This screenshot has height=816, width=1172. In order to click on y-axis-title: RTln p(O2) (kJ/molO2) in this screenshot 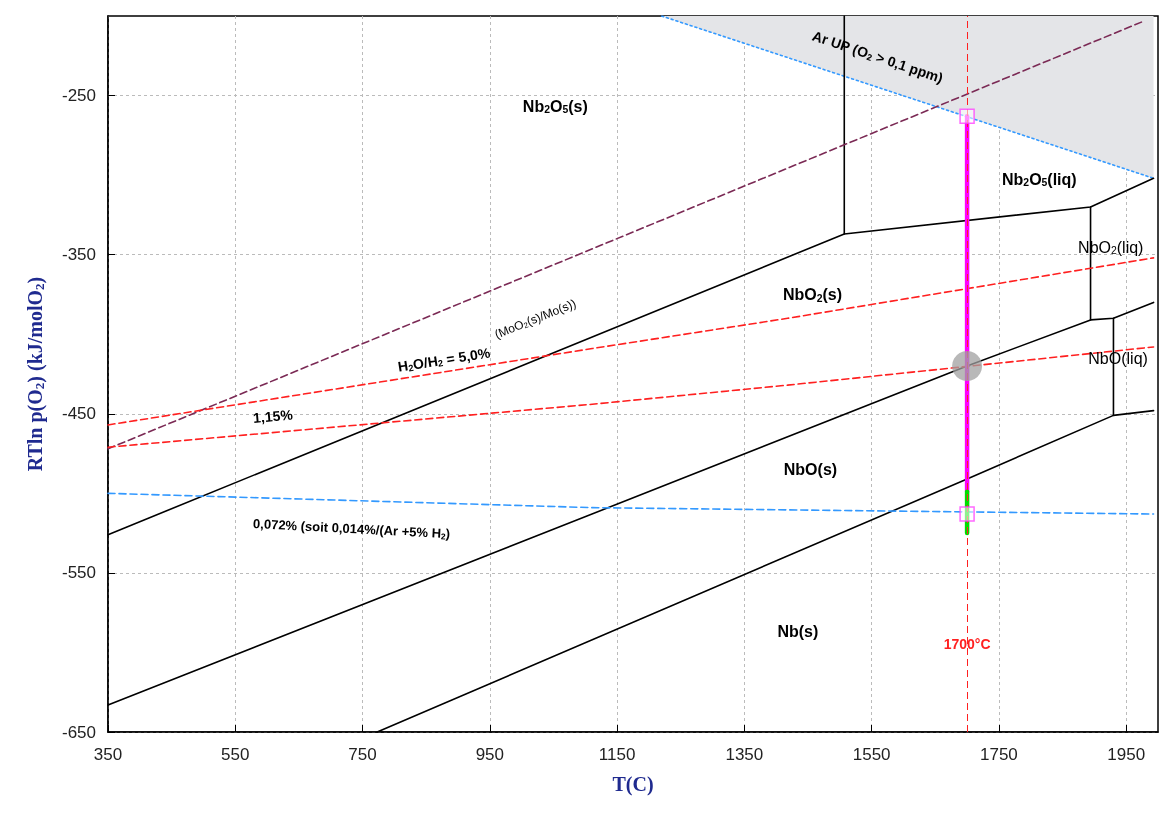, I will do `click(35, 374)`.